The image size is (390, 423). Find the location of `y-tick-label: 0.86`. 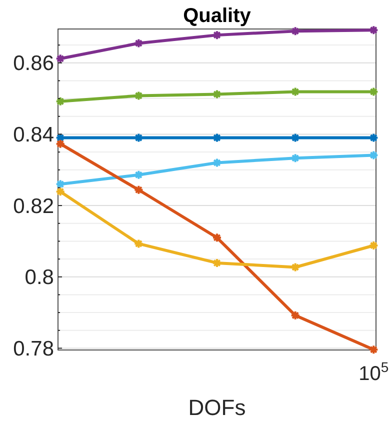

y-tick-label: 0.86 is located at coordinates (33, 64).